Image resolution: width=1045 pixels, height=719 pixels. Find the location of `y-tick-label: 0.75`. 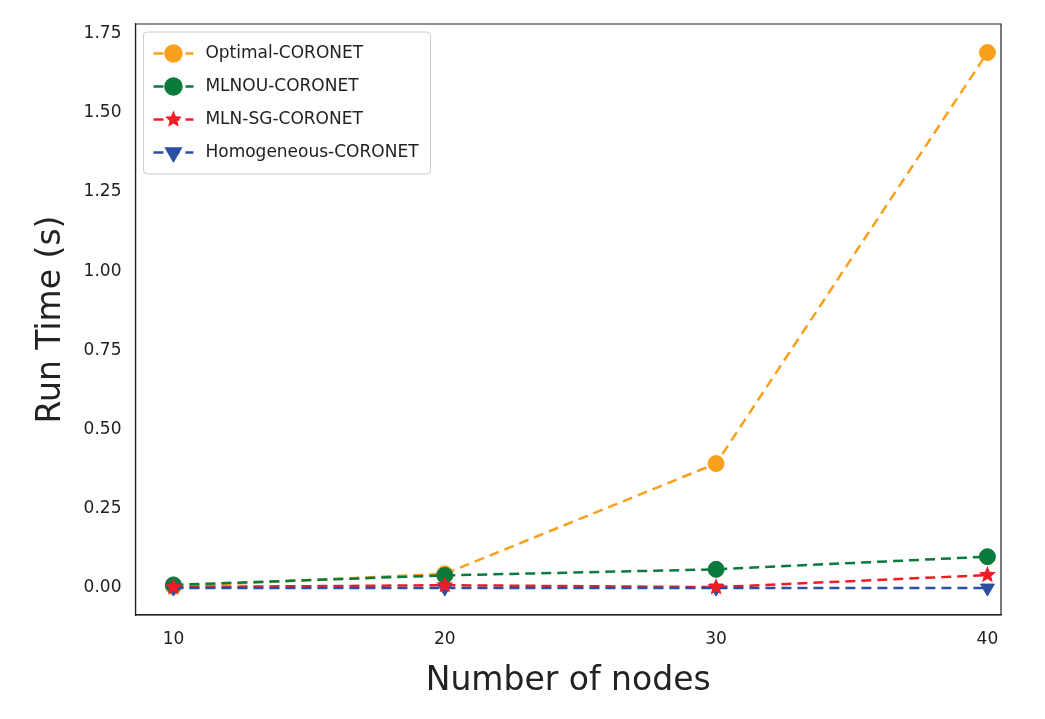

y-tick-label: 0.75 is located at coordinates (102, 348).